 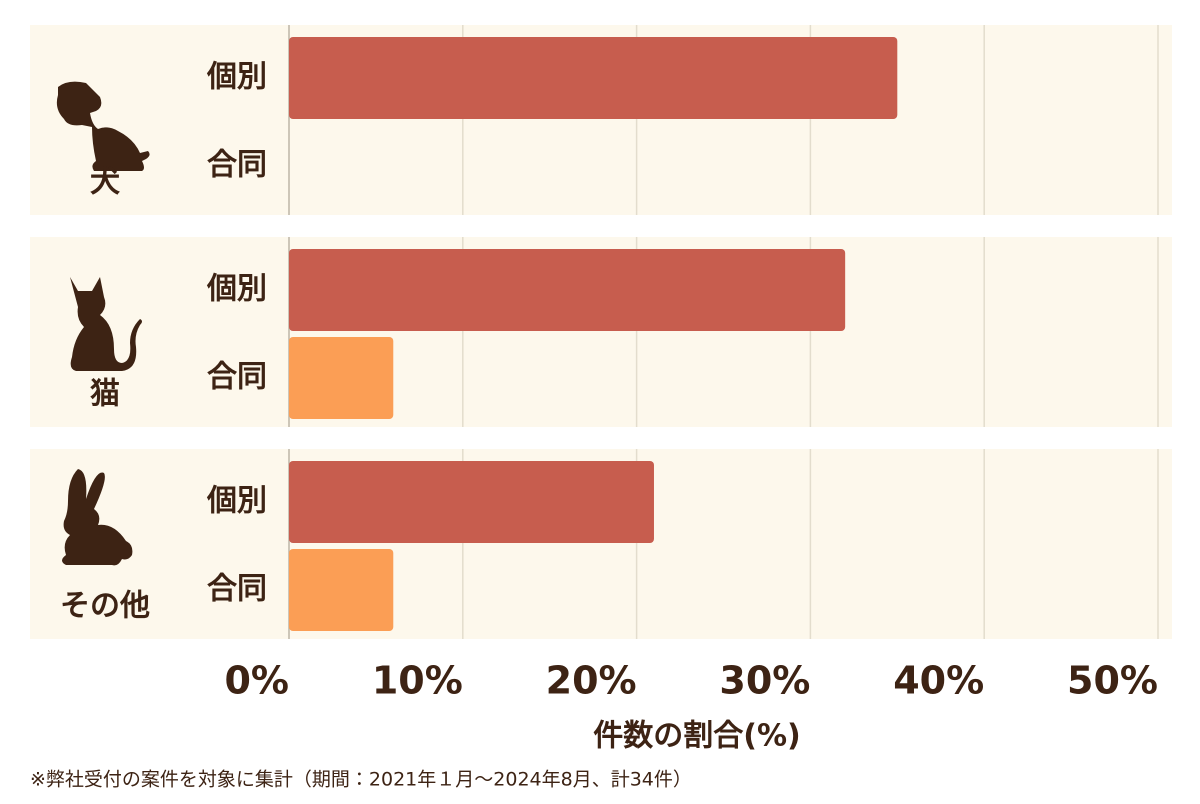 What do you see at coordinates (764, 681) in the screenshot?
I see `x-tick-label: 30%` at bounding box center [764, 681].